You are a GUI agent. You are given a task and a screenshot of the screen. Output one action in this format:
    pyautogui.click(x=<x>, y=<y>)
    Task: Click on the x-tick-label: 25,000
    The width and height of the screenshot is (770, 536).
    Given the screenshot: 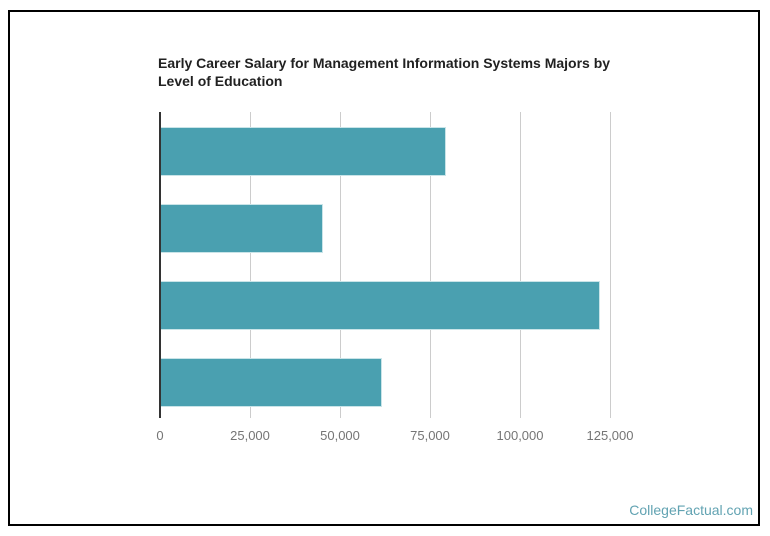 What is the action you would take?
    pyautogui.click(x=250, y=435)
    